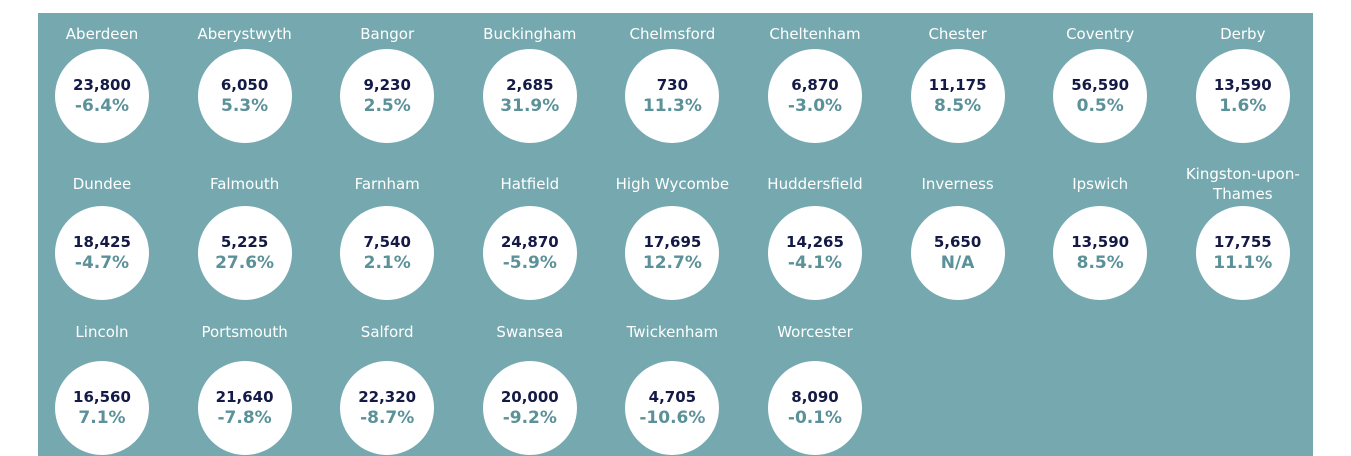 The image size is (1351, 456). Describe the element at coordinates (244, 184) in the screenshot. I see `city-name: Falmouth` at that location.